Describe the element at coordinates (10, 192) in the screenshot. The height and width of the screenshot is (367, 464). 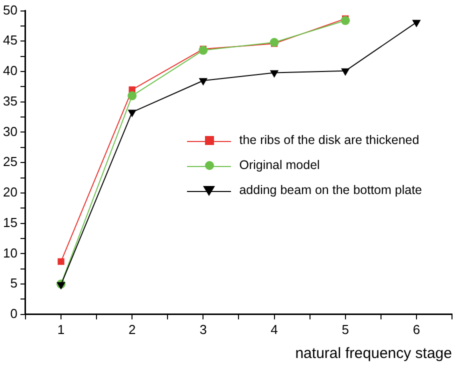
I see `y-tick-label: 20` at that location.